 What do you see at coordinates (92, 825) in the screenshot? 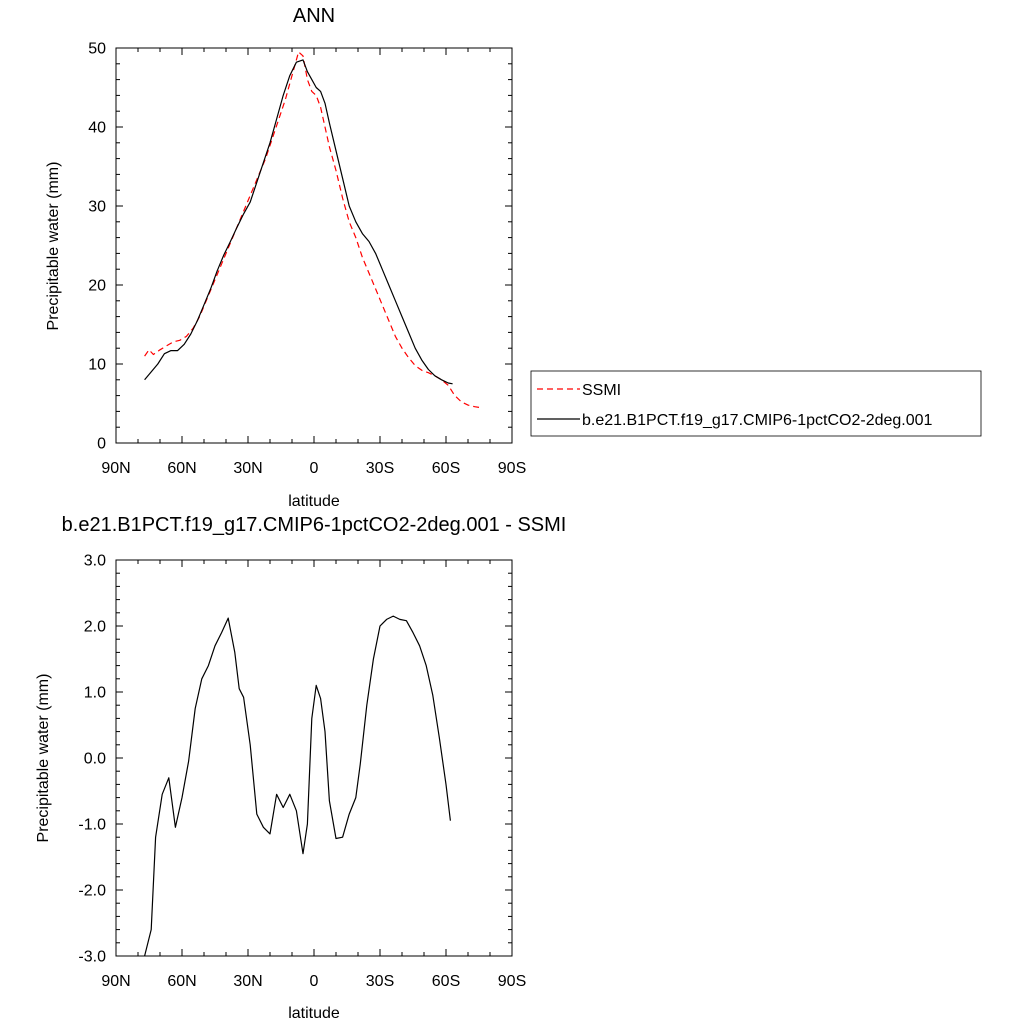
I see `y-tick-label: -1.0` at bounding box center [92, 825].